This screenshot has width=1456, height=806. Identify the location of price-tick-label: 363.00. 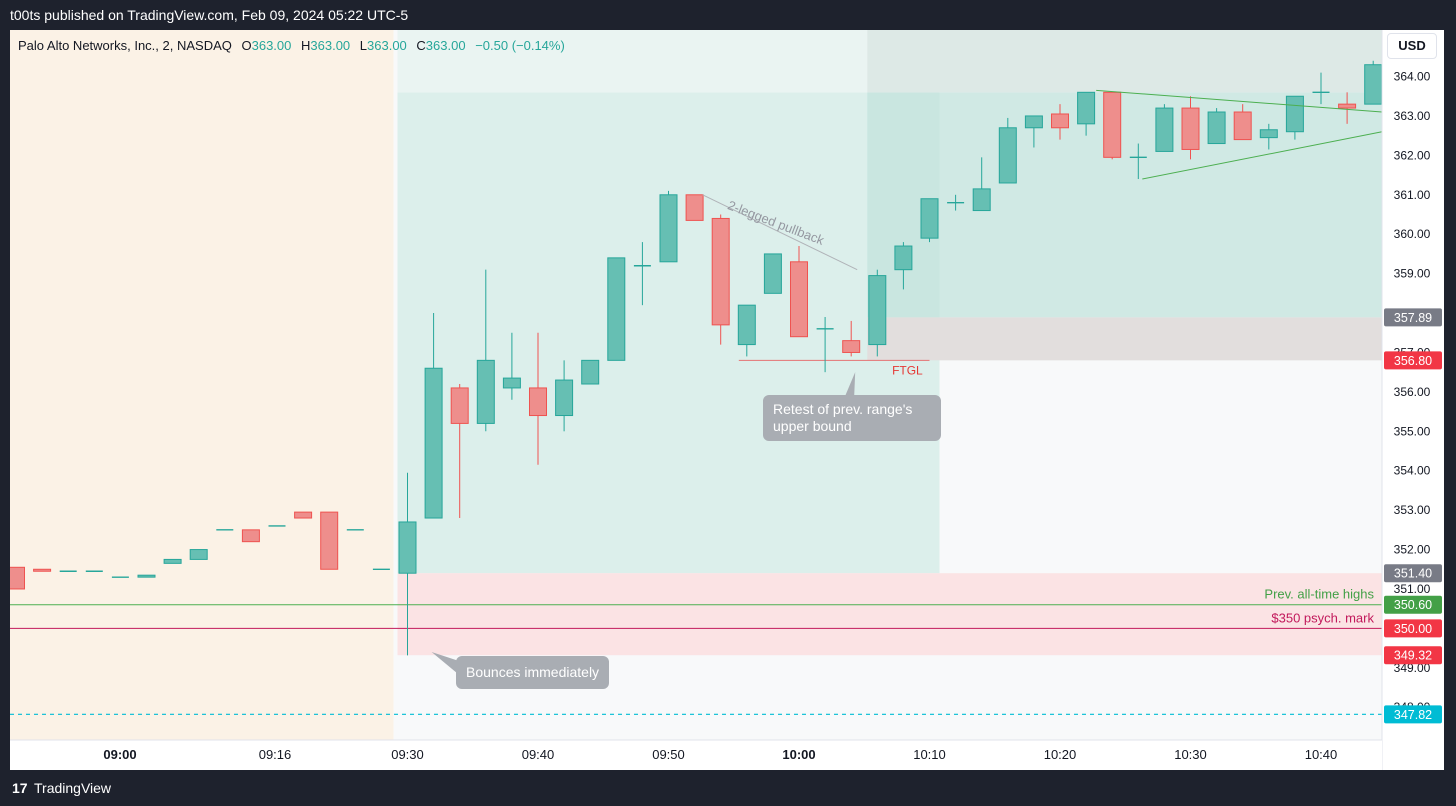
(1412, 116).